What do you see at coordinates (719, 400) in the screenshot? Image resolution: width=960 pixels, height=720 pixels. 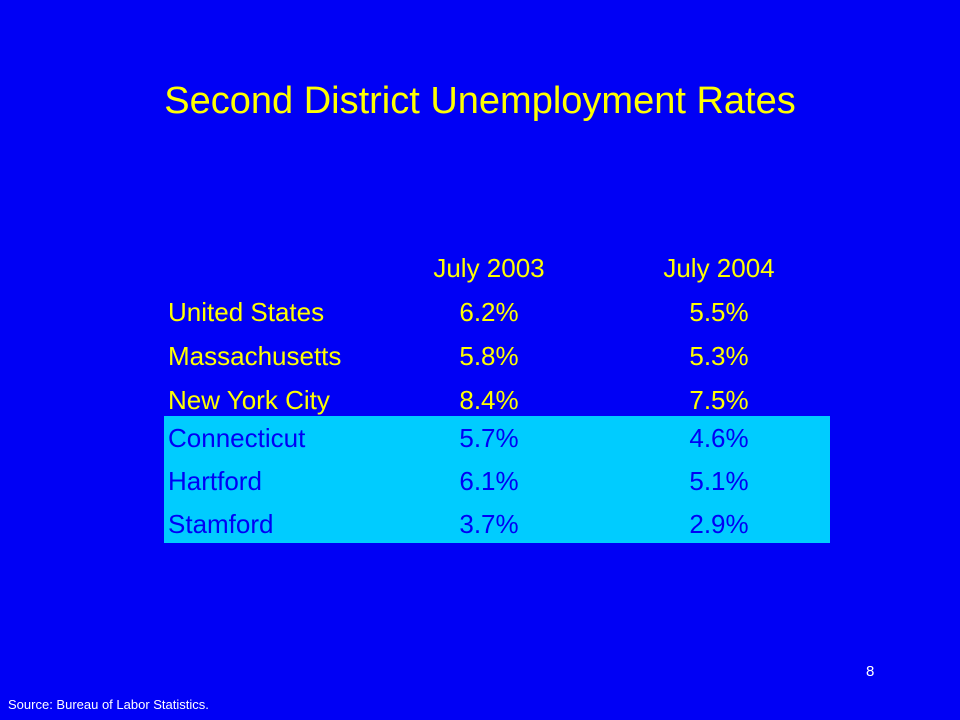 I see `table-cell: 7.5%` at bounding box center [719, 400].